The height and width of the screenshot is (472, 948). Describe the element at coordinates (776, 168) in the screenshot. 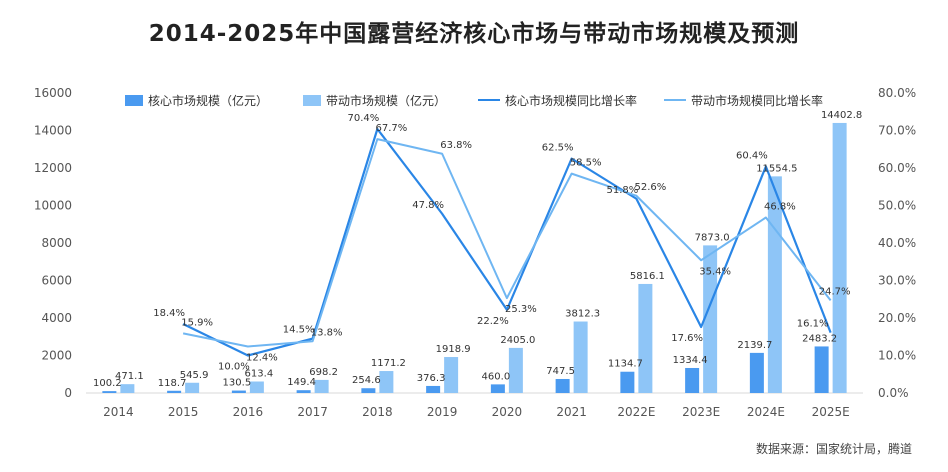

I see `bar-data-label: 11554.5` at that location.